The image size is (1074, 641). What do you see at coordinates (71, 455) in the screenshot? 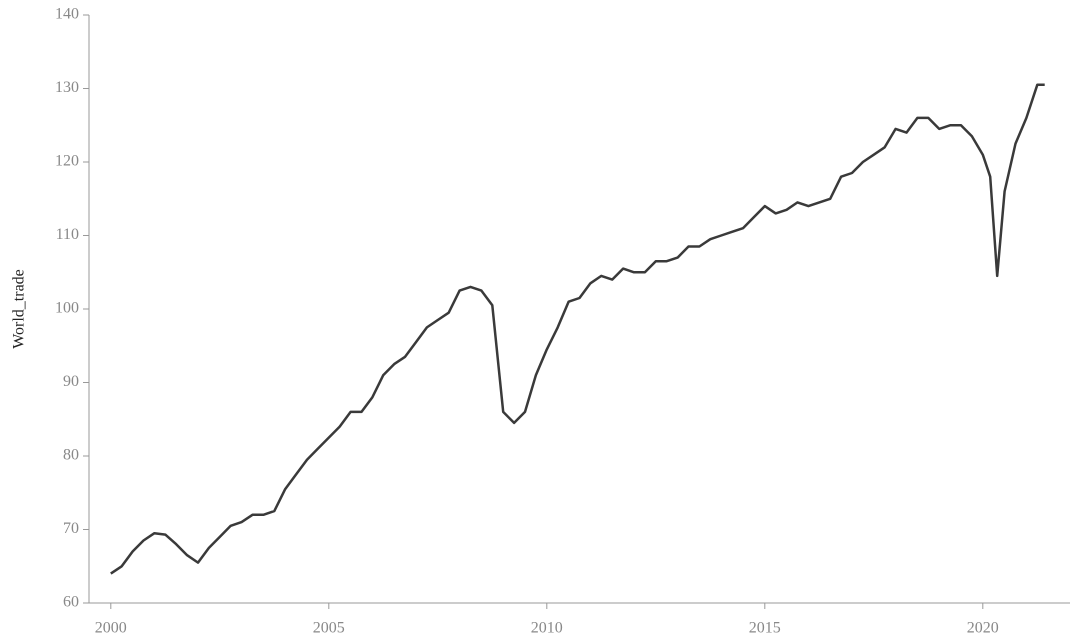
I see `y-tick-label: 80` at bounding box center [71, 455].